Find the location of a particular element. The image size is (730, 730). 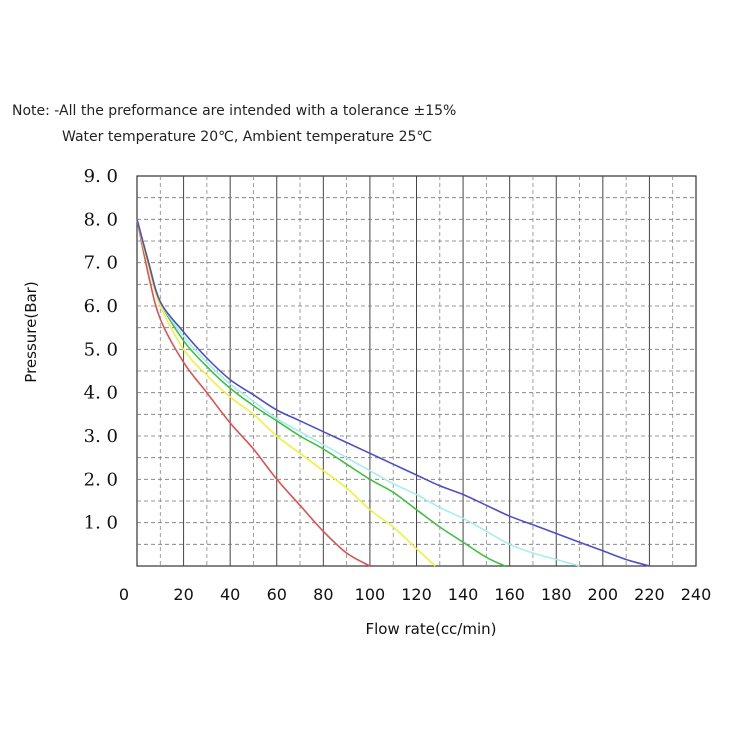

x-tick-label: 20 is located at coordinates (183, 594).